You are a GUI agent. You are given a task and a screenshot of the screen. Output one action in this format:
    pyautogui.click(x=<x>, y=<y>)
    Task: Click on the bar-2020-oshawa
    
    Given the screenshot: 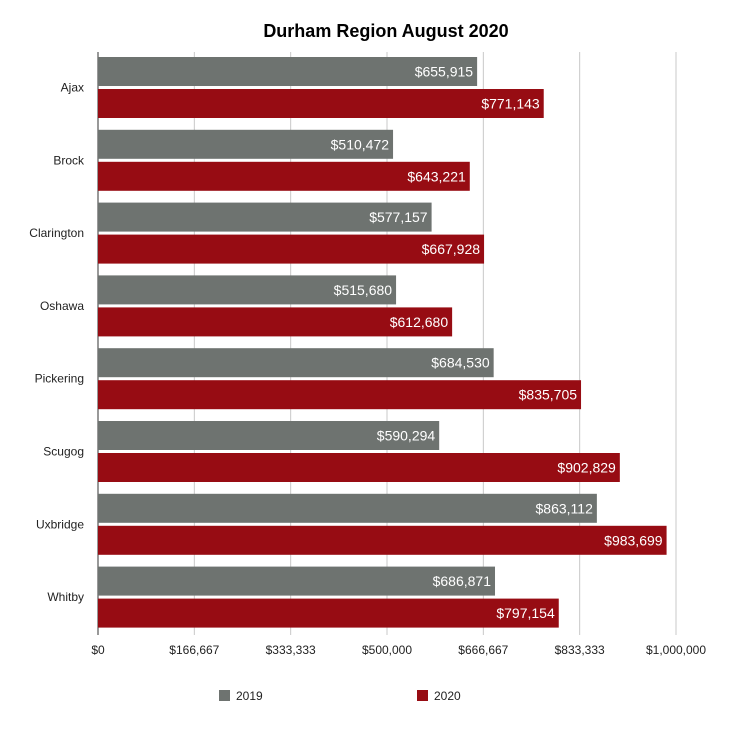 What is the action you would take?
    pyautogui.click(x=275, y=322)
    